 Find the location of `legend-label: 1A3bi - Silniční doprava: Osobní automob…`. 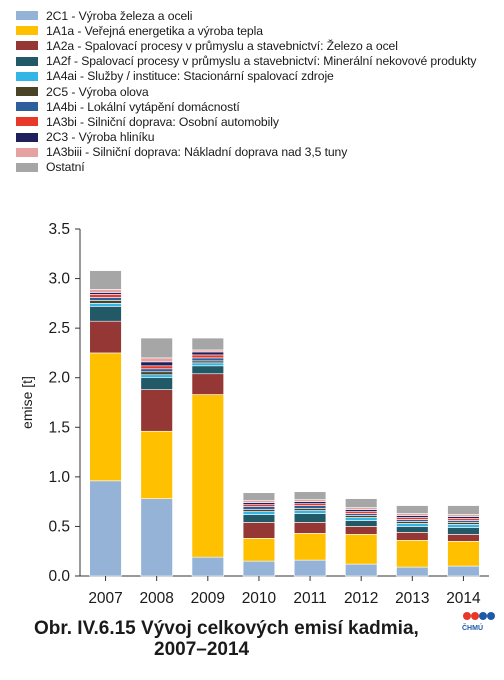

legend-label: 1A3bi - Silniční doprava: Osobní automob… is located at coordinates (162, 121).